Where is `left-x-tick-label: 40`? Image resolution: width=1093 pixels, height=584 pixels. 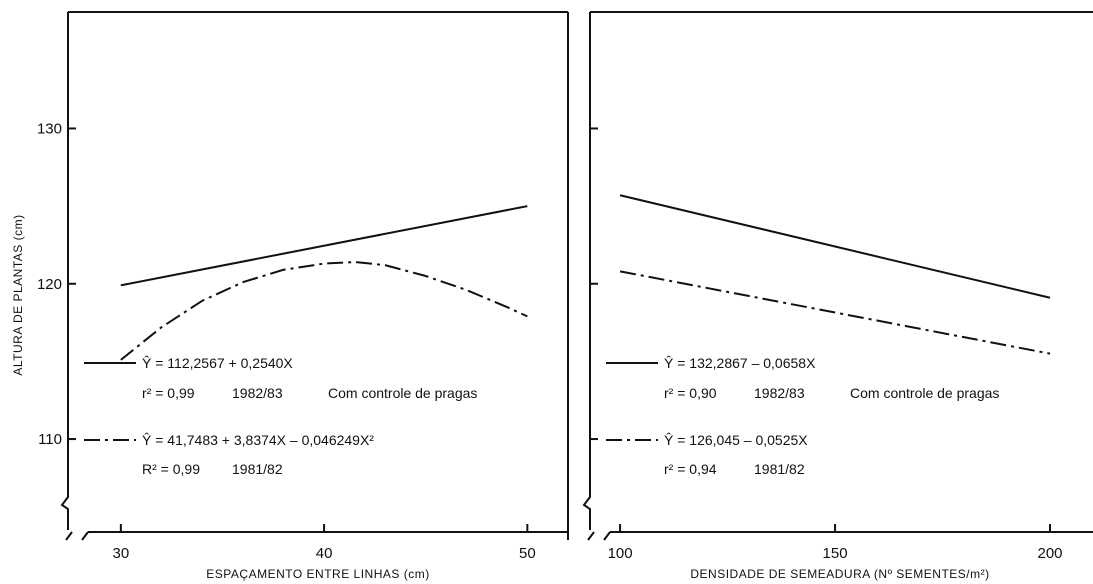 left-x-tick-label: 40 is located at coordinates (324, 553).